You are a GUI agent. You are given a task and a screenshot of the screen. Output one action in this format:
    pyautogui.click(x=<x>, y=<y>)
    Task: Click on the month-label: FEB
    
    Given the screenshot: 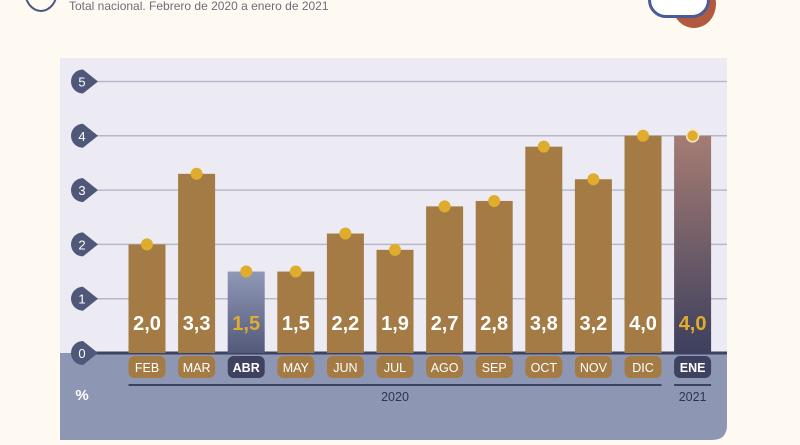 What is the action you would take?
    pyautogui.click(x=147, y=368)
    